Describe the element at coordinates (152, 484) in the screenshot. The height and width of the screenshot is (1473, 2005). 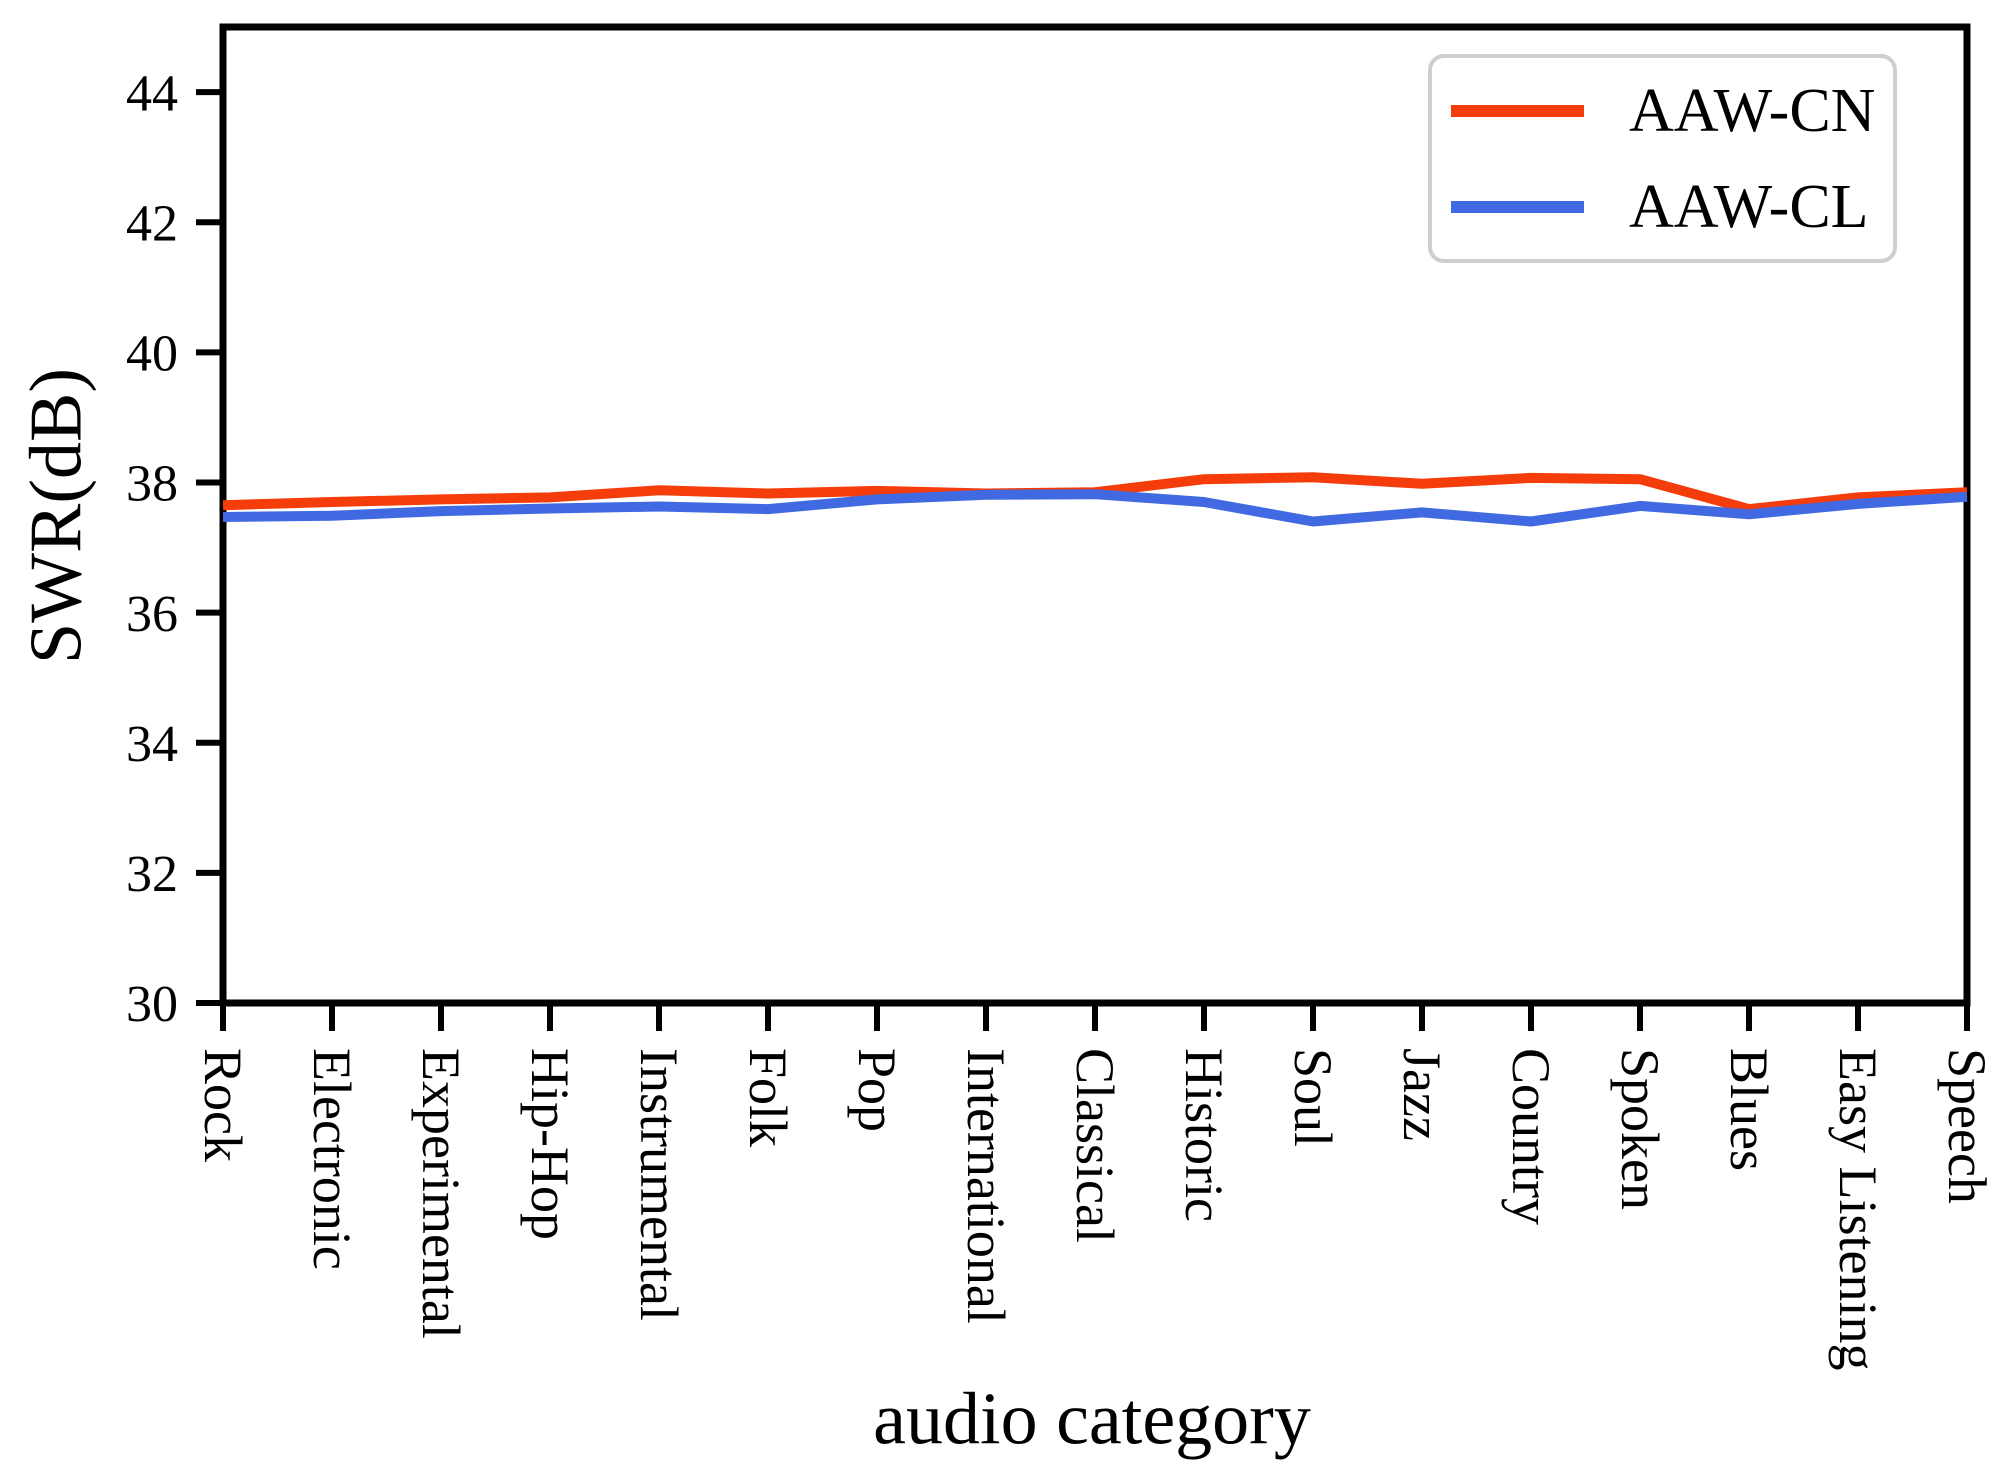
I see `y-tick-label: 38` at that location.